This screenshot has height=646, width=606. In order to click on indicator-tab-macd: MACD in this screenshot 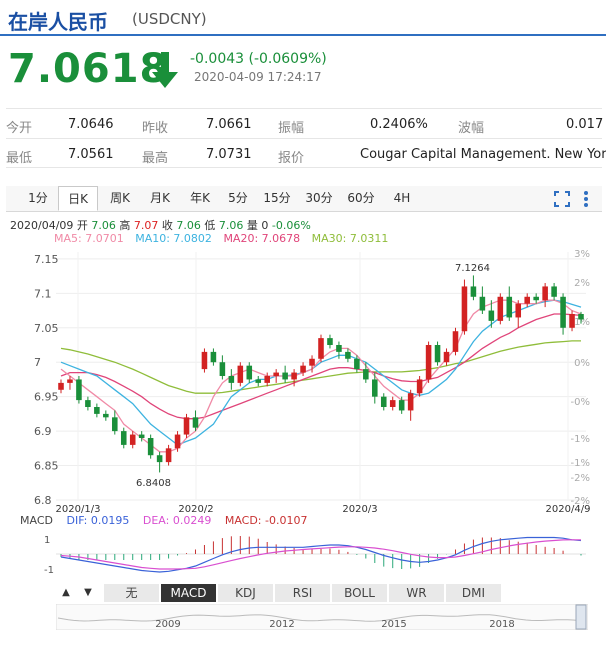, I will do `click(189, 593)`.